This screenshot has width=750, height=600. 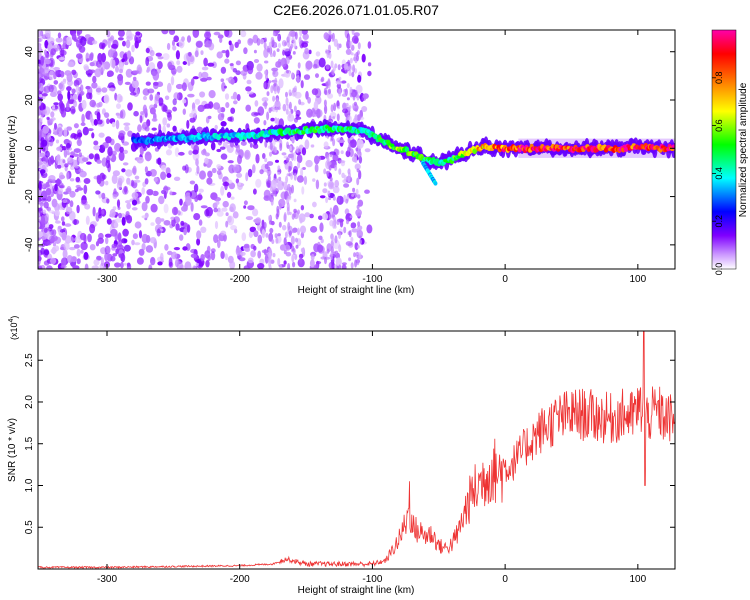 I want to click on heatmap-signal-cell, so click(x=596, y=150).